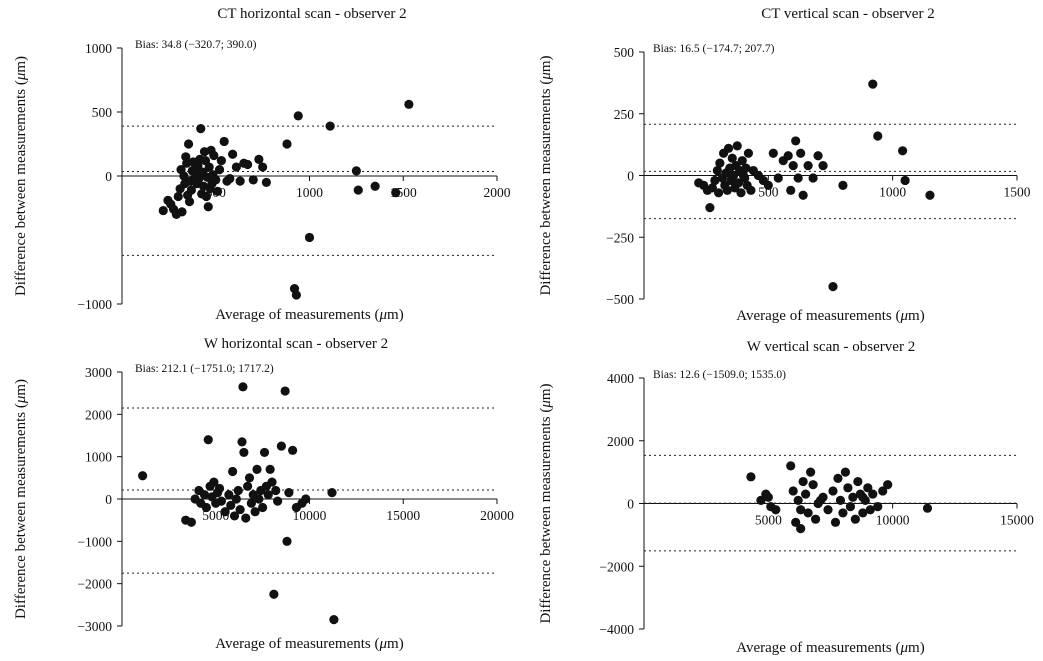 This screenshot has width=1043, height=661. What do you see at coordinates (768, 520) in the screenshot?
I see `x-tick-label: 5000` at bounding box center [768, 520].